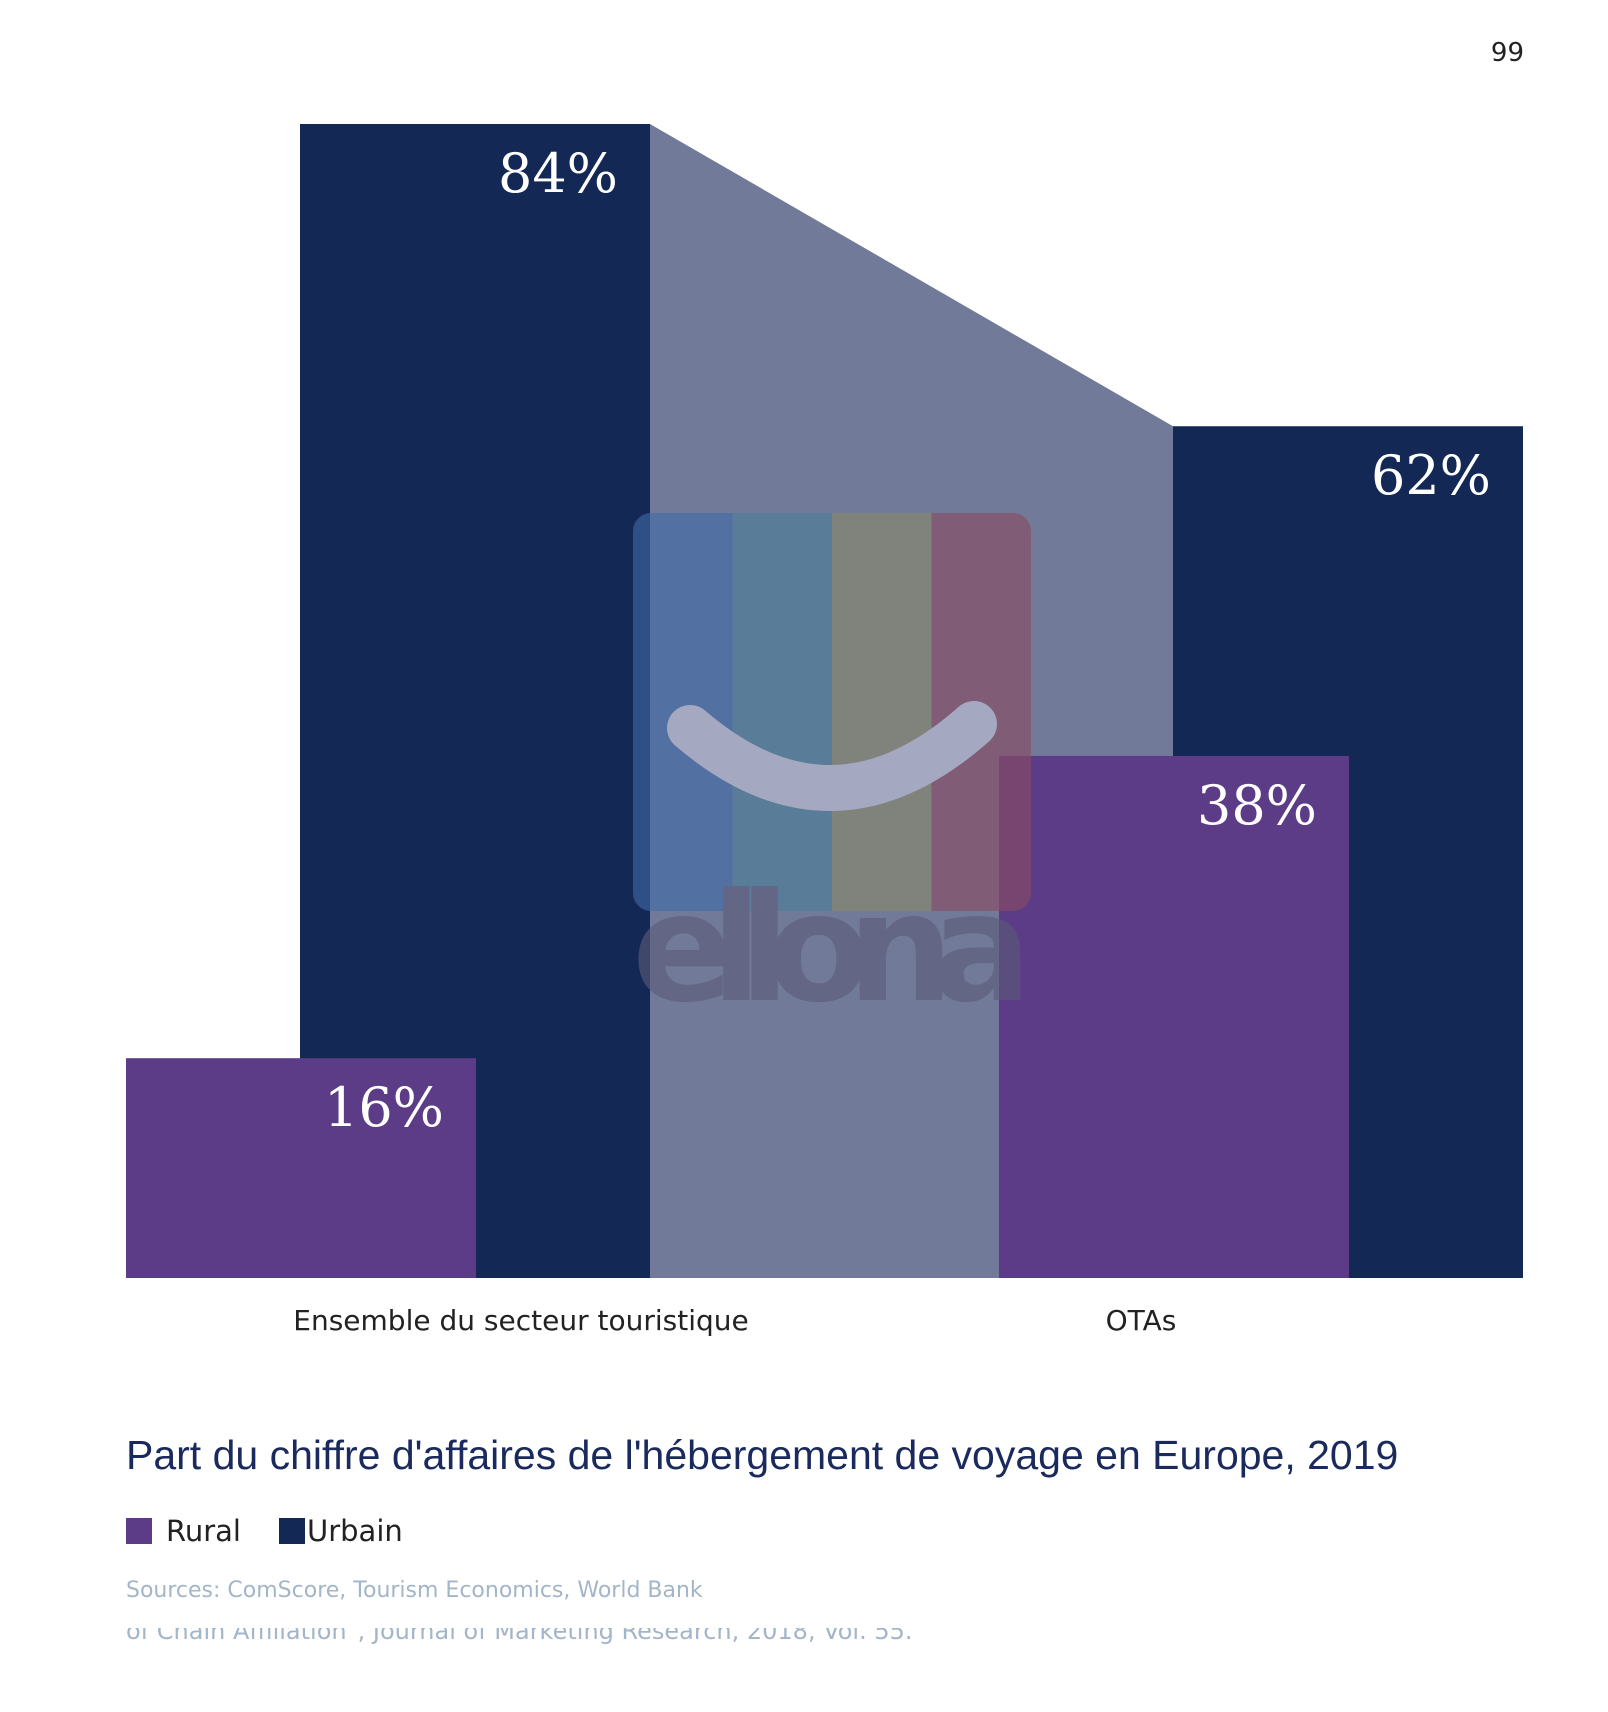  I want to click on legend: Rural Urbain, so click(283, 1531).